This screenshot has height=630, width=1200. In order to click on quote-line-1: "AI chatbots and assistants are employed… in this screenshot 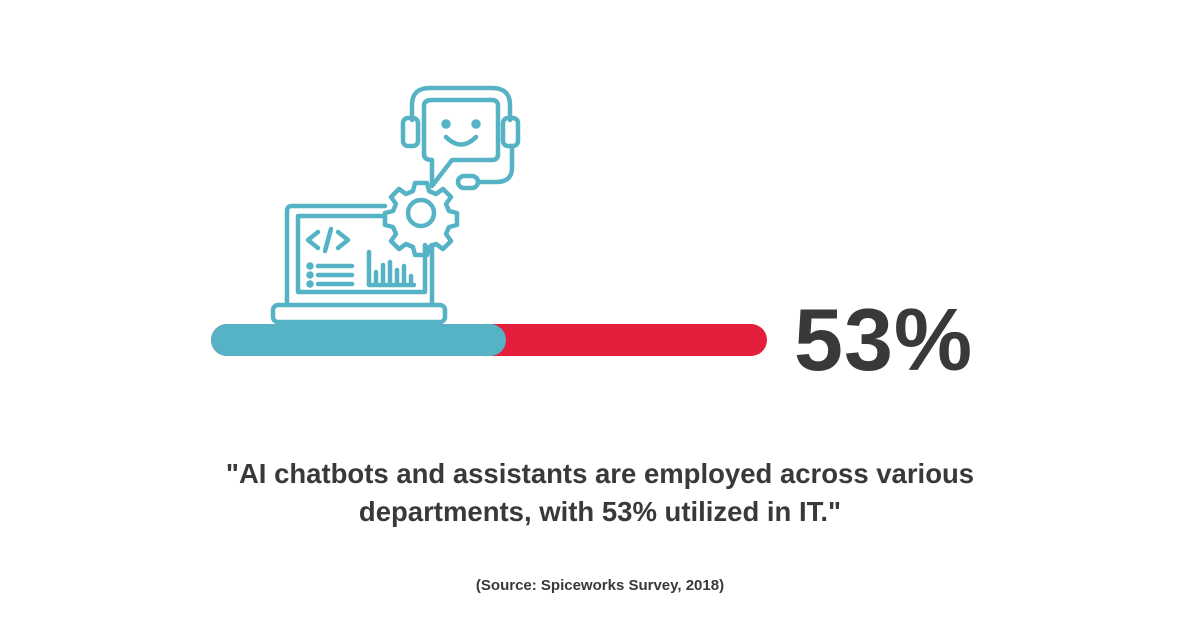, I will do `click(600, 473)`.